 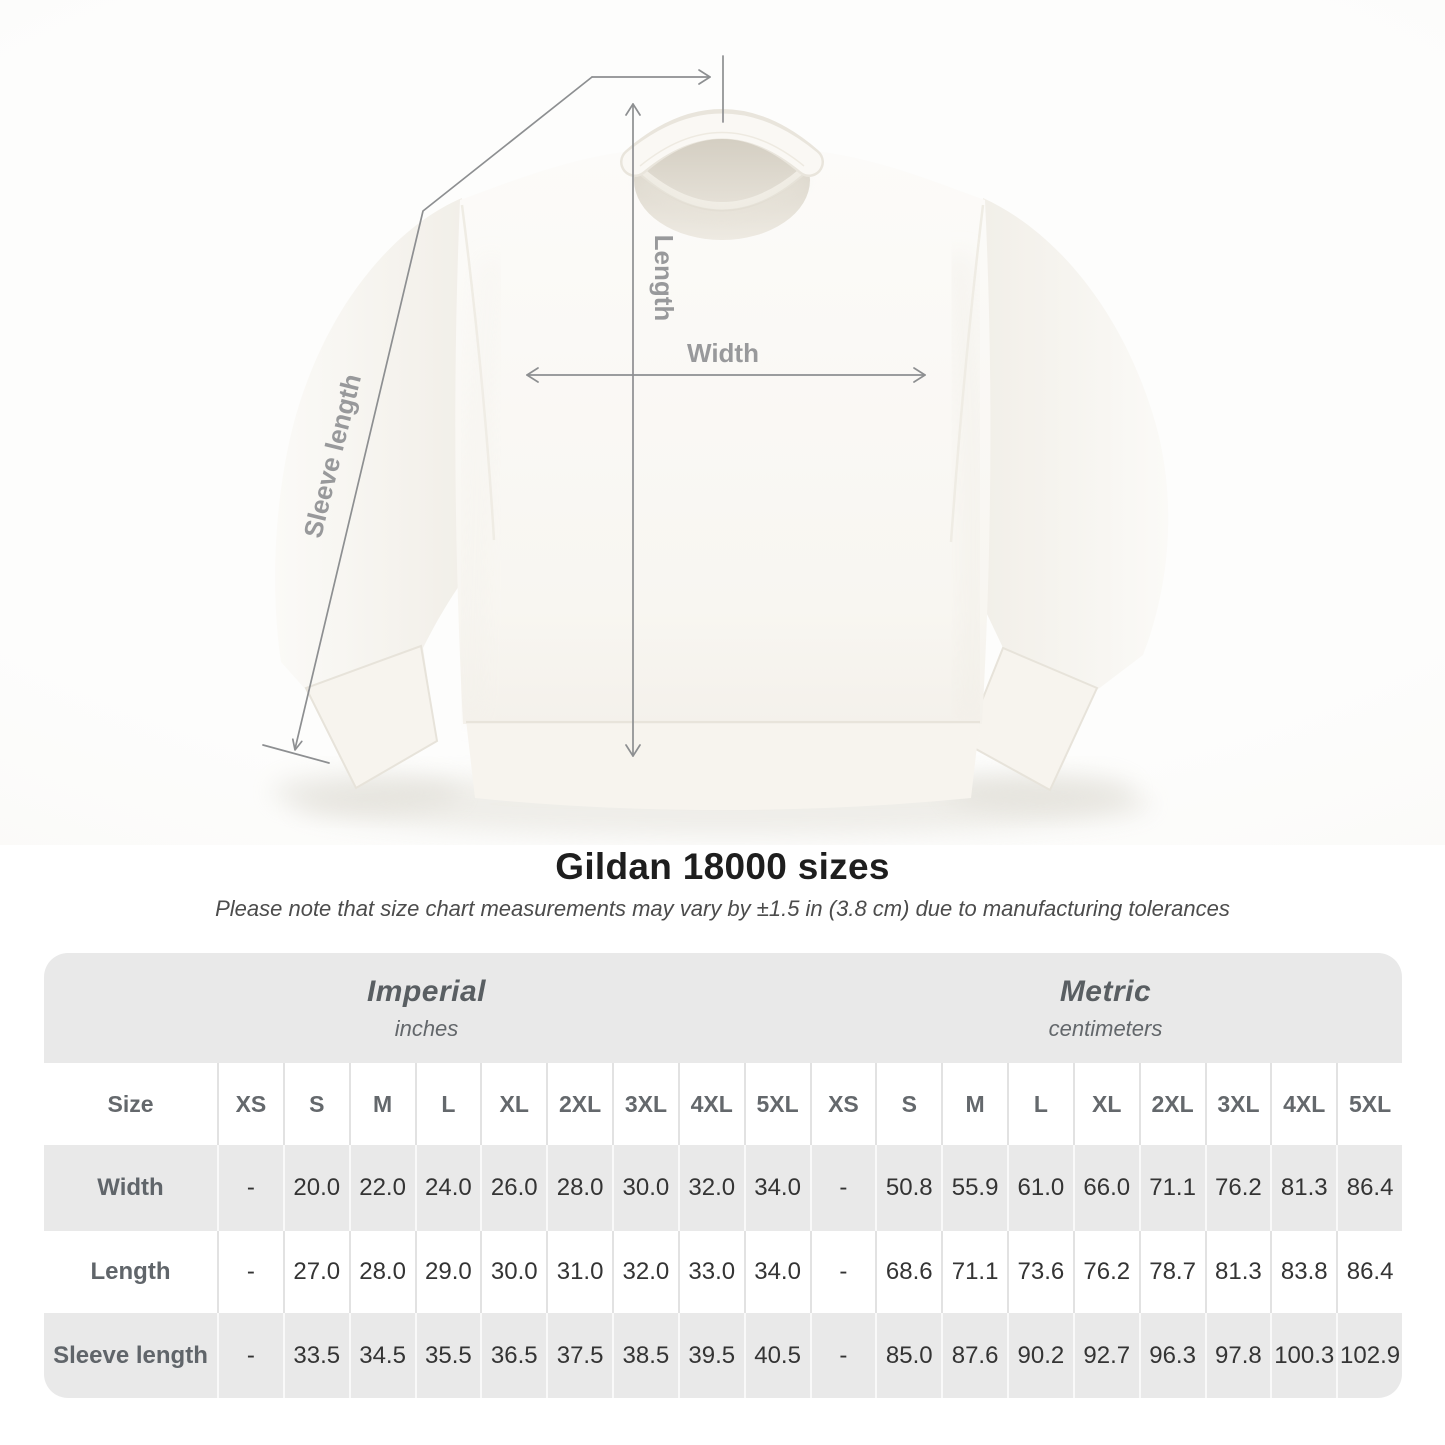 What do you see at coordinates (1303, 1104) in the screenshot?
I see `metric-size-header-4xl: 4XL` at bounding box center [1303, 1104].